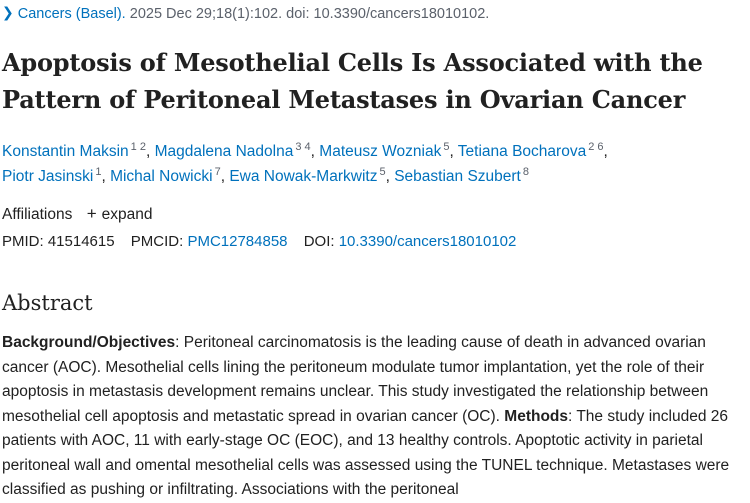 Image resolution: width=750 pixels, height=503 pixels. I want to click on methods-label: Methods, so click(536, 416).